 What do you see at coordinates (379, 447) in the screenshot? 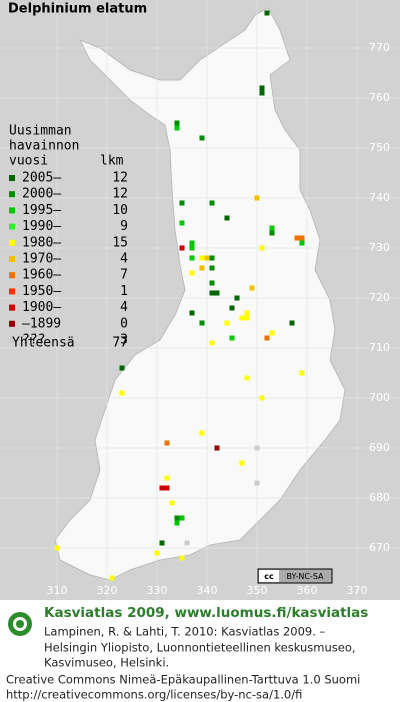
I see `y-tick-label: 690` at bounding box center [379, 447].